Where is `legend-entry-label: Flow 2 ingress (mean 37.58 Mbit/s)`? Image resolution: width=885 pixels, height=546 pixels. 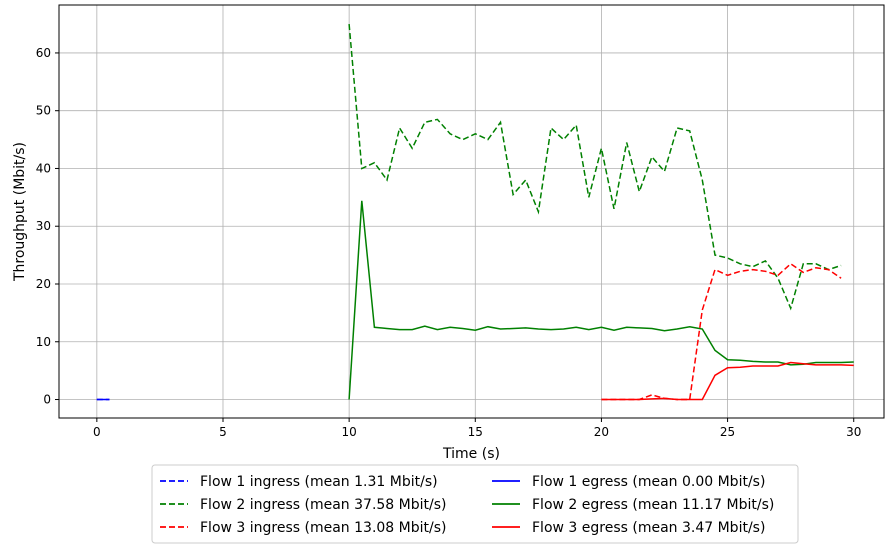 legend-entry-label: Flow 2 ingress (mean 37.58 Mbit/s) is located at coordinates (323, 505).